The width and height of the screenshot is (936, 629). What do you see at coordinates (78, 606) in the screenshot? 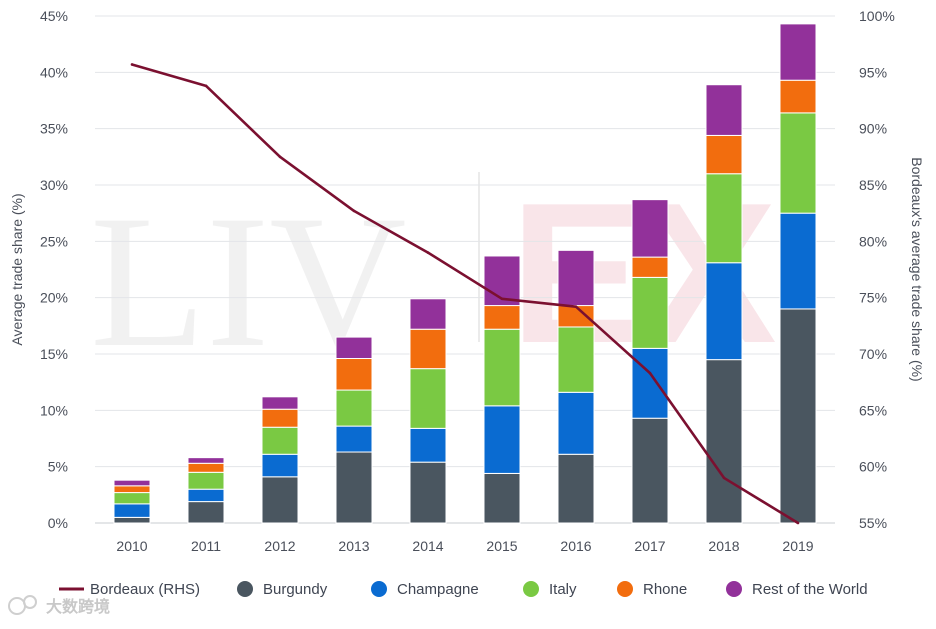
I see `brand-text: 大数跨境` at bounding box center [78, 606].